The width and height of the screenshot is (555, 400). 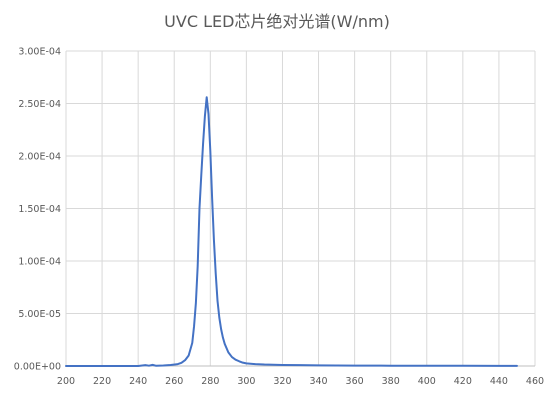 What do you see at coordinates (102, 381) in the screenshot?
I see `x-tick-label: 220` at bounding box center [102, 381].